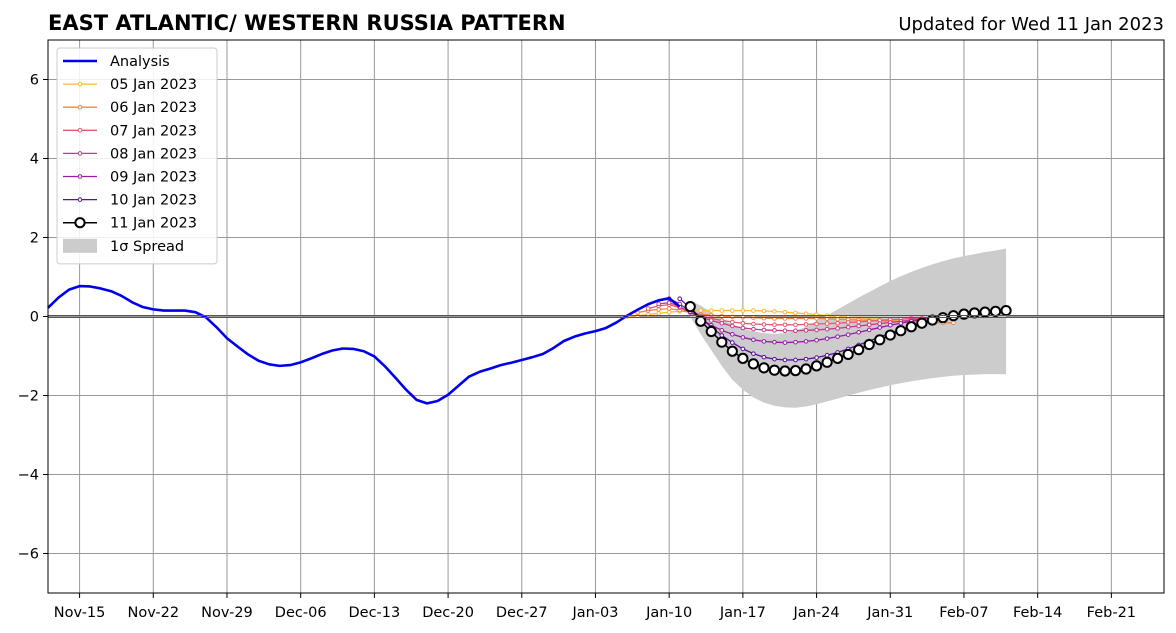 The image size is (1176, 633). What do you see at coordinates (153, 108) in the screenshot?
I see `legend-label: 06 Jan 2023` at bounding box center [153, 108].